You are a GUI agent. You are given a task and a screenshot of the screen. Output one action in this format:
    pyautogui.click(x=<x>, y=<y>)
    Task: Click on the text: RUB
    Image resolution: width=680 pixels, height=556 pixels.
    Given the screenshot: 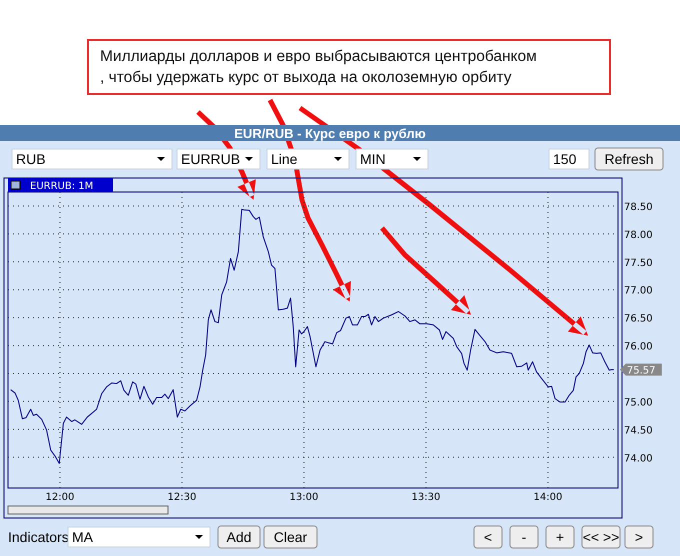 What is the action you would take?
    pyautogui.click(x=31, y=159)
    